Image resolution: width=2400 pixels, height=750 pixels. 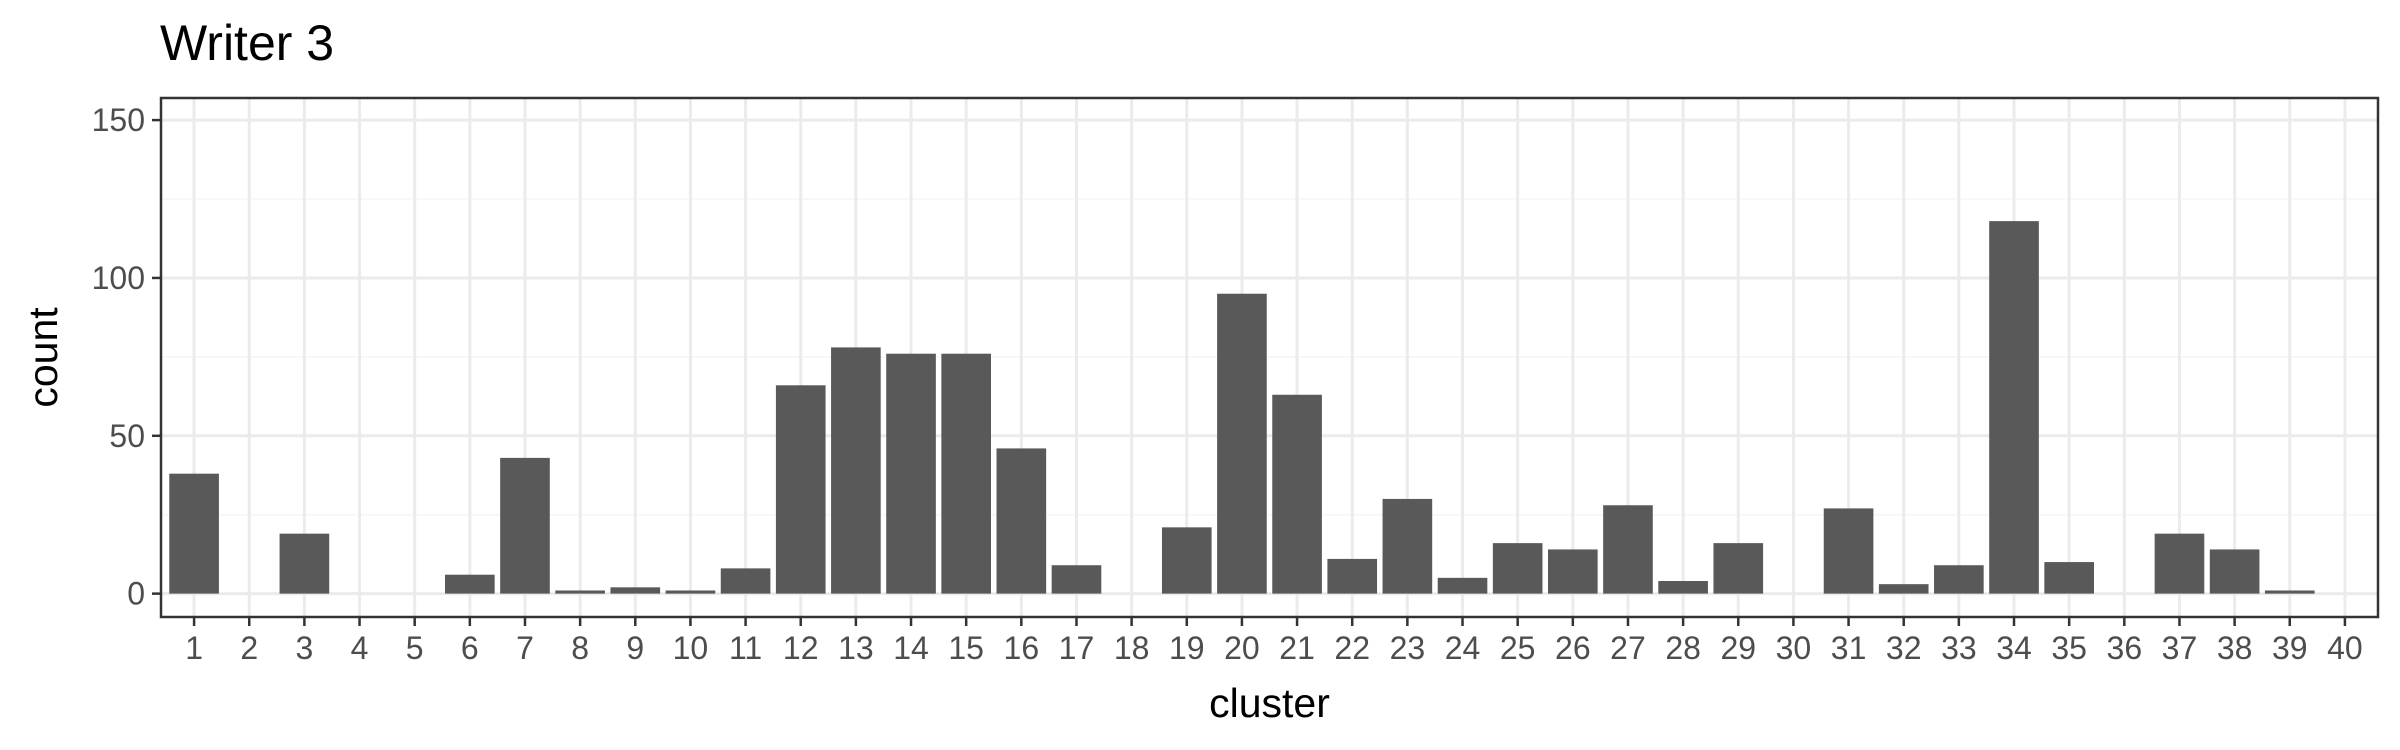 I want to click on y-tick-label: 100, so click(x=118, y=278).